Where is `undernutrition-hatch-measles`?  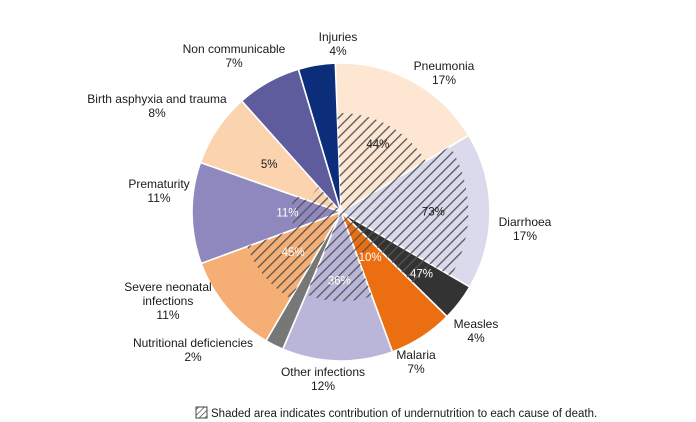
undernutrition-hatch-measles is located at coordinates (385, 248).